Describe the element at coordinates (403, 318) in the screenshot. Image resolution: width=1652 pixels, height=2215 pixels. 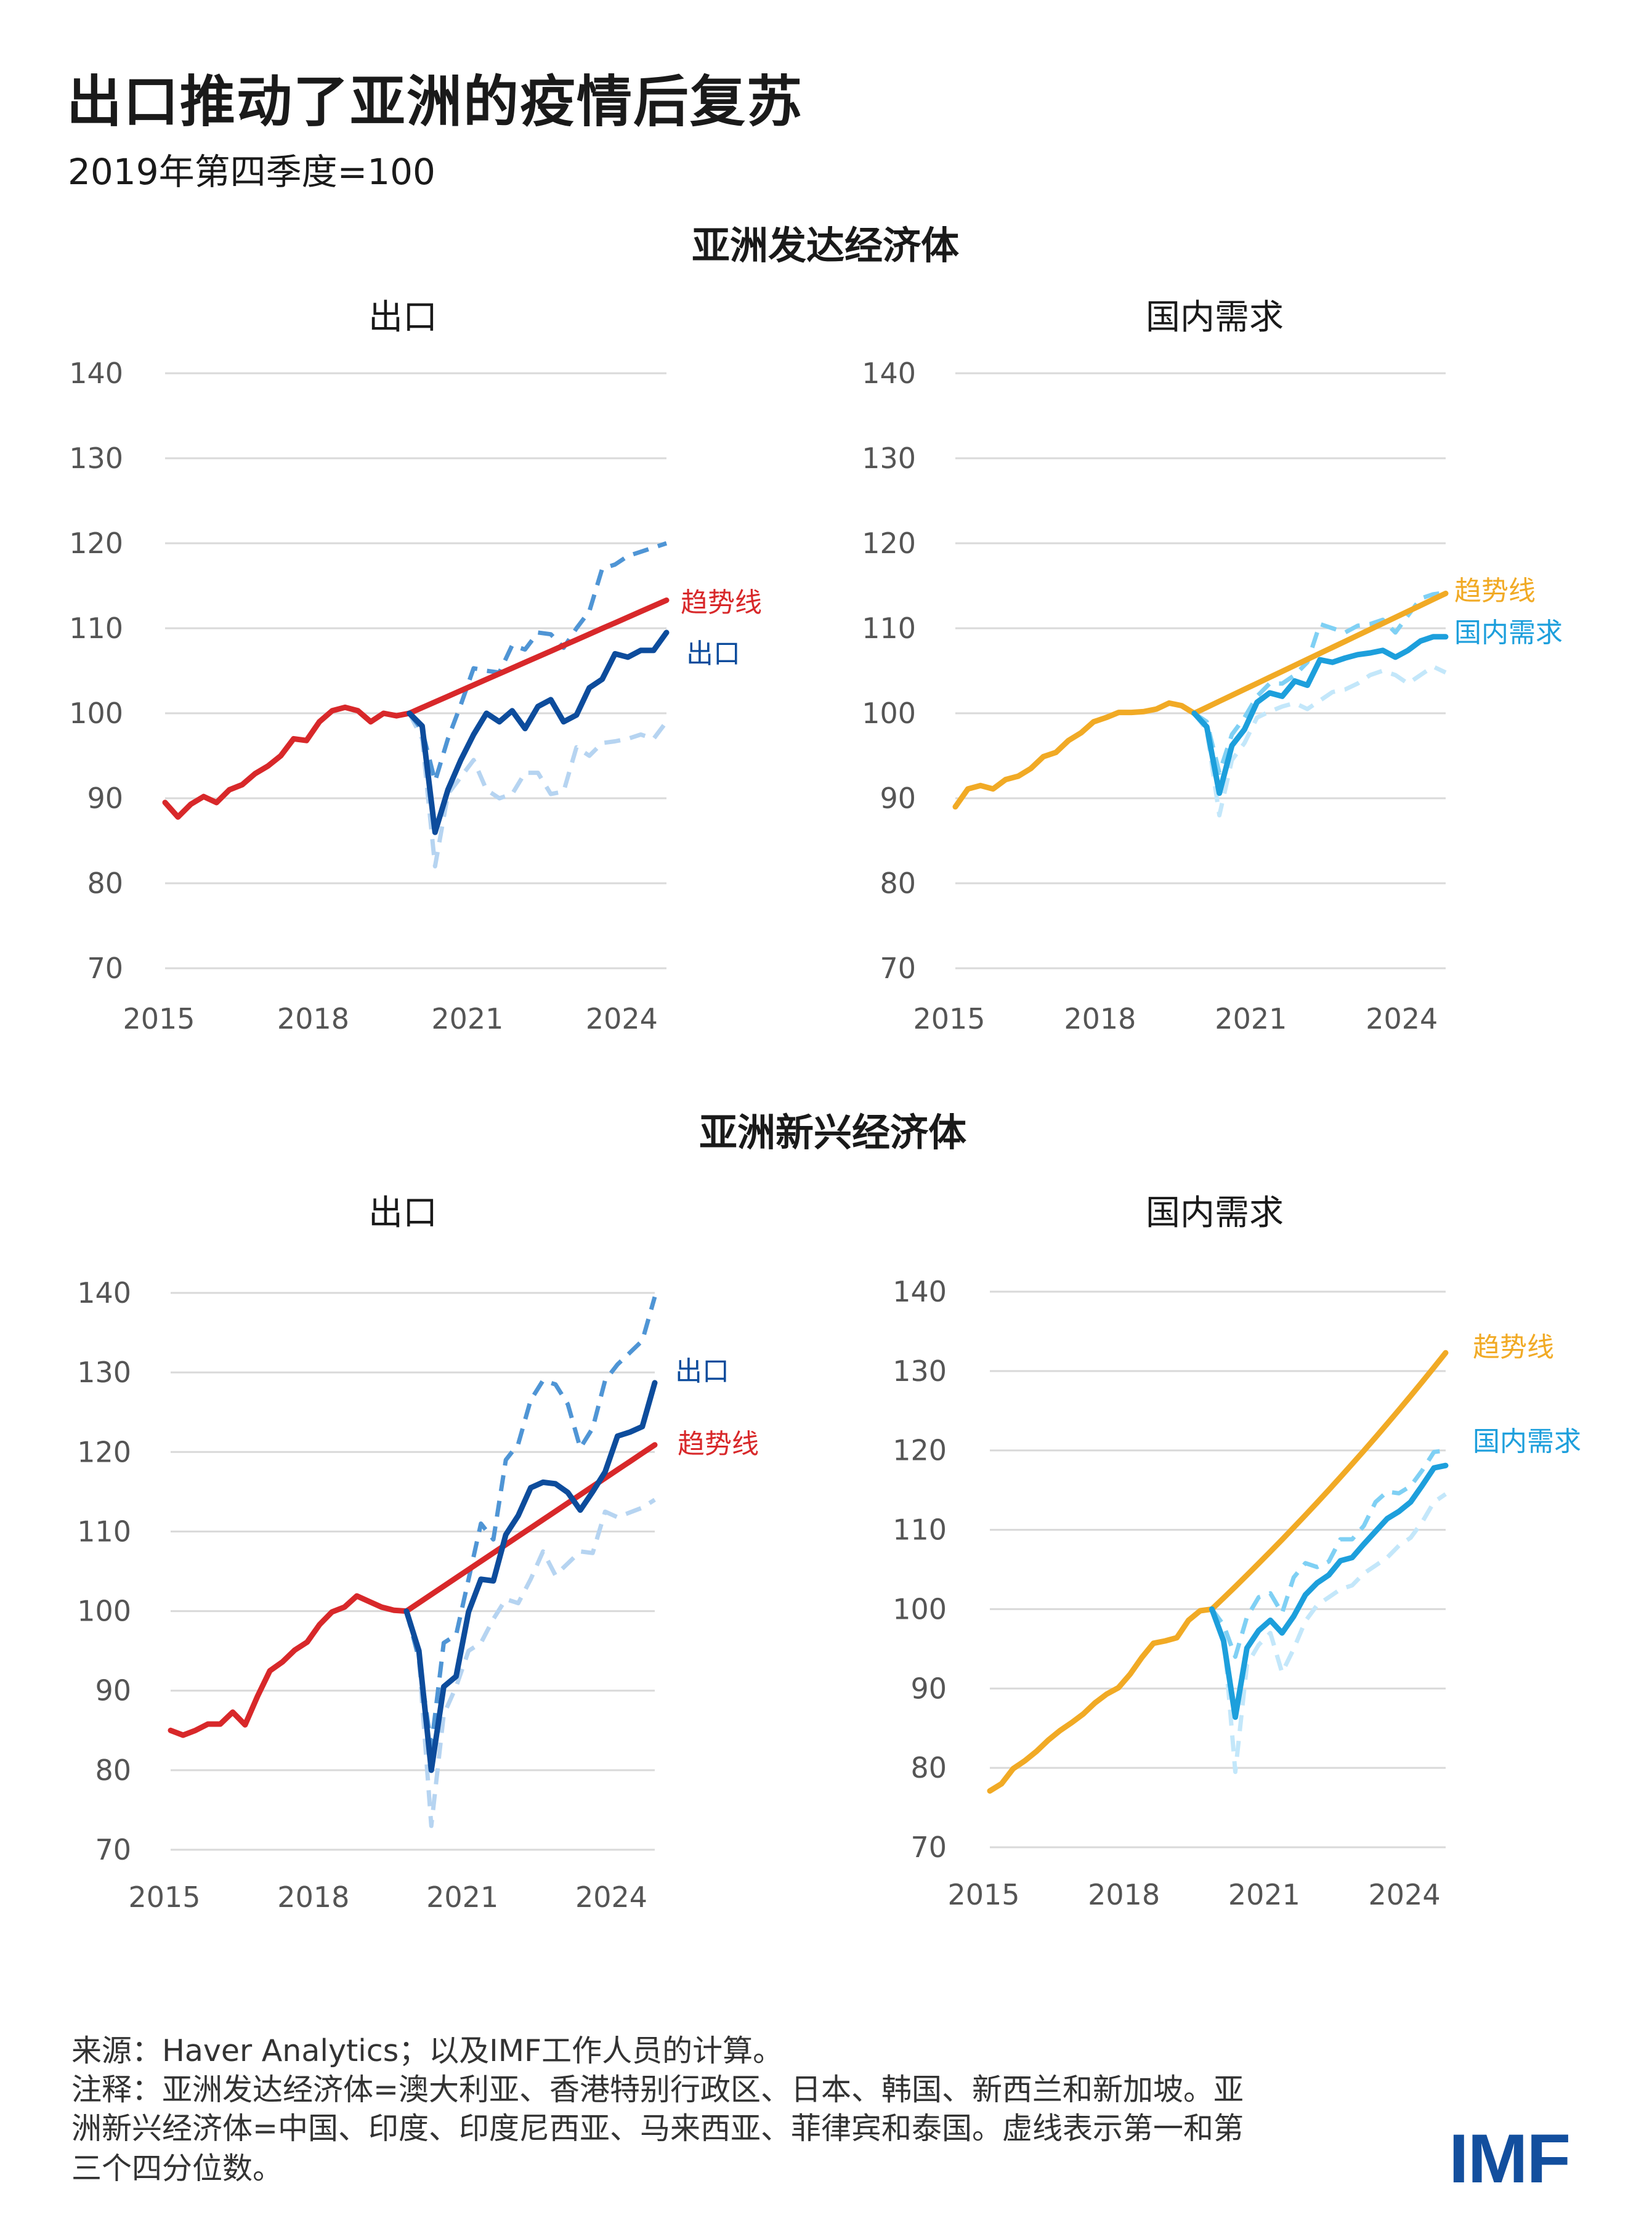
I see `panel-title-ae-exports: 出口` at that location.